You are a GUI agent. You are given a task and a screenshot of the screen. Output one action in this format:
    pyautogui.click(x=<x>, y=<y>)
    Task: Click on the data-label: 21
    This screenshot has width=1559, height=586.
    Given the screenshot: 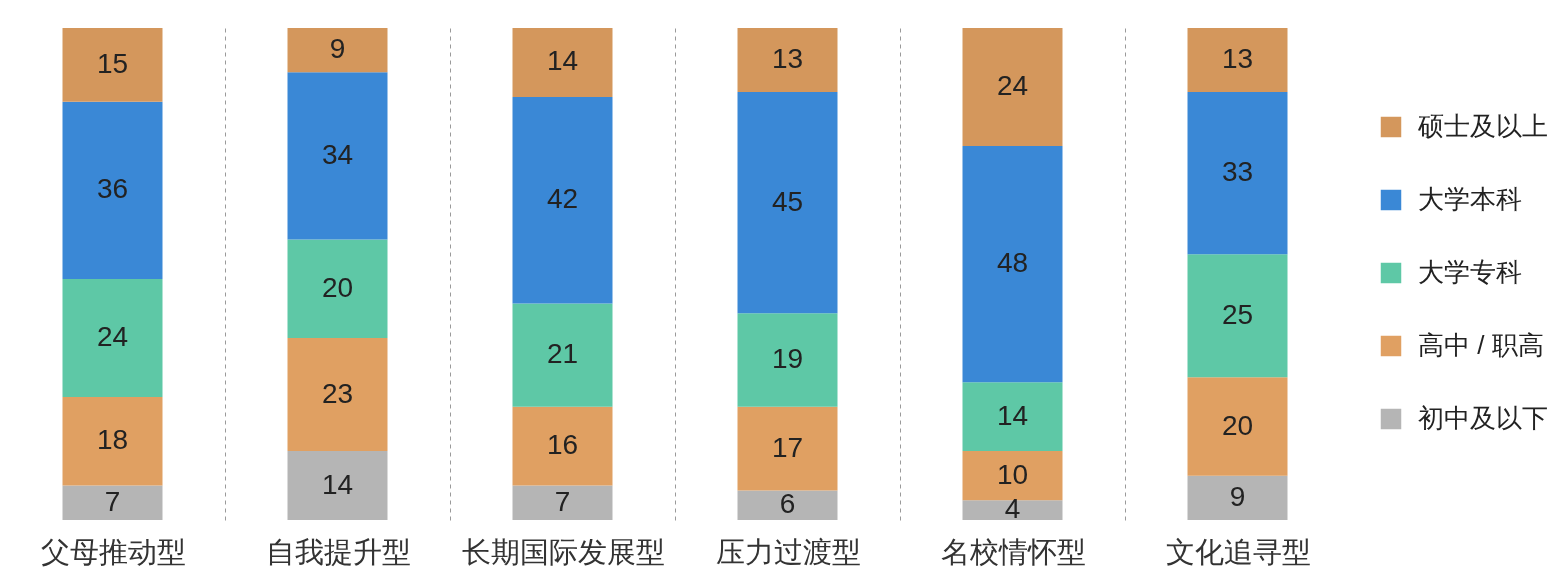 What is the action you would take?
    pyautogui.click(x=562, y=354)
    